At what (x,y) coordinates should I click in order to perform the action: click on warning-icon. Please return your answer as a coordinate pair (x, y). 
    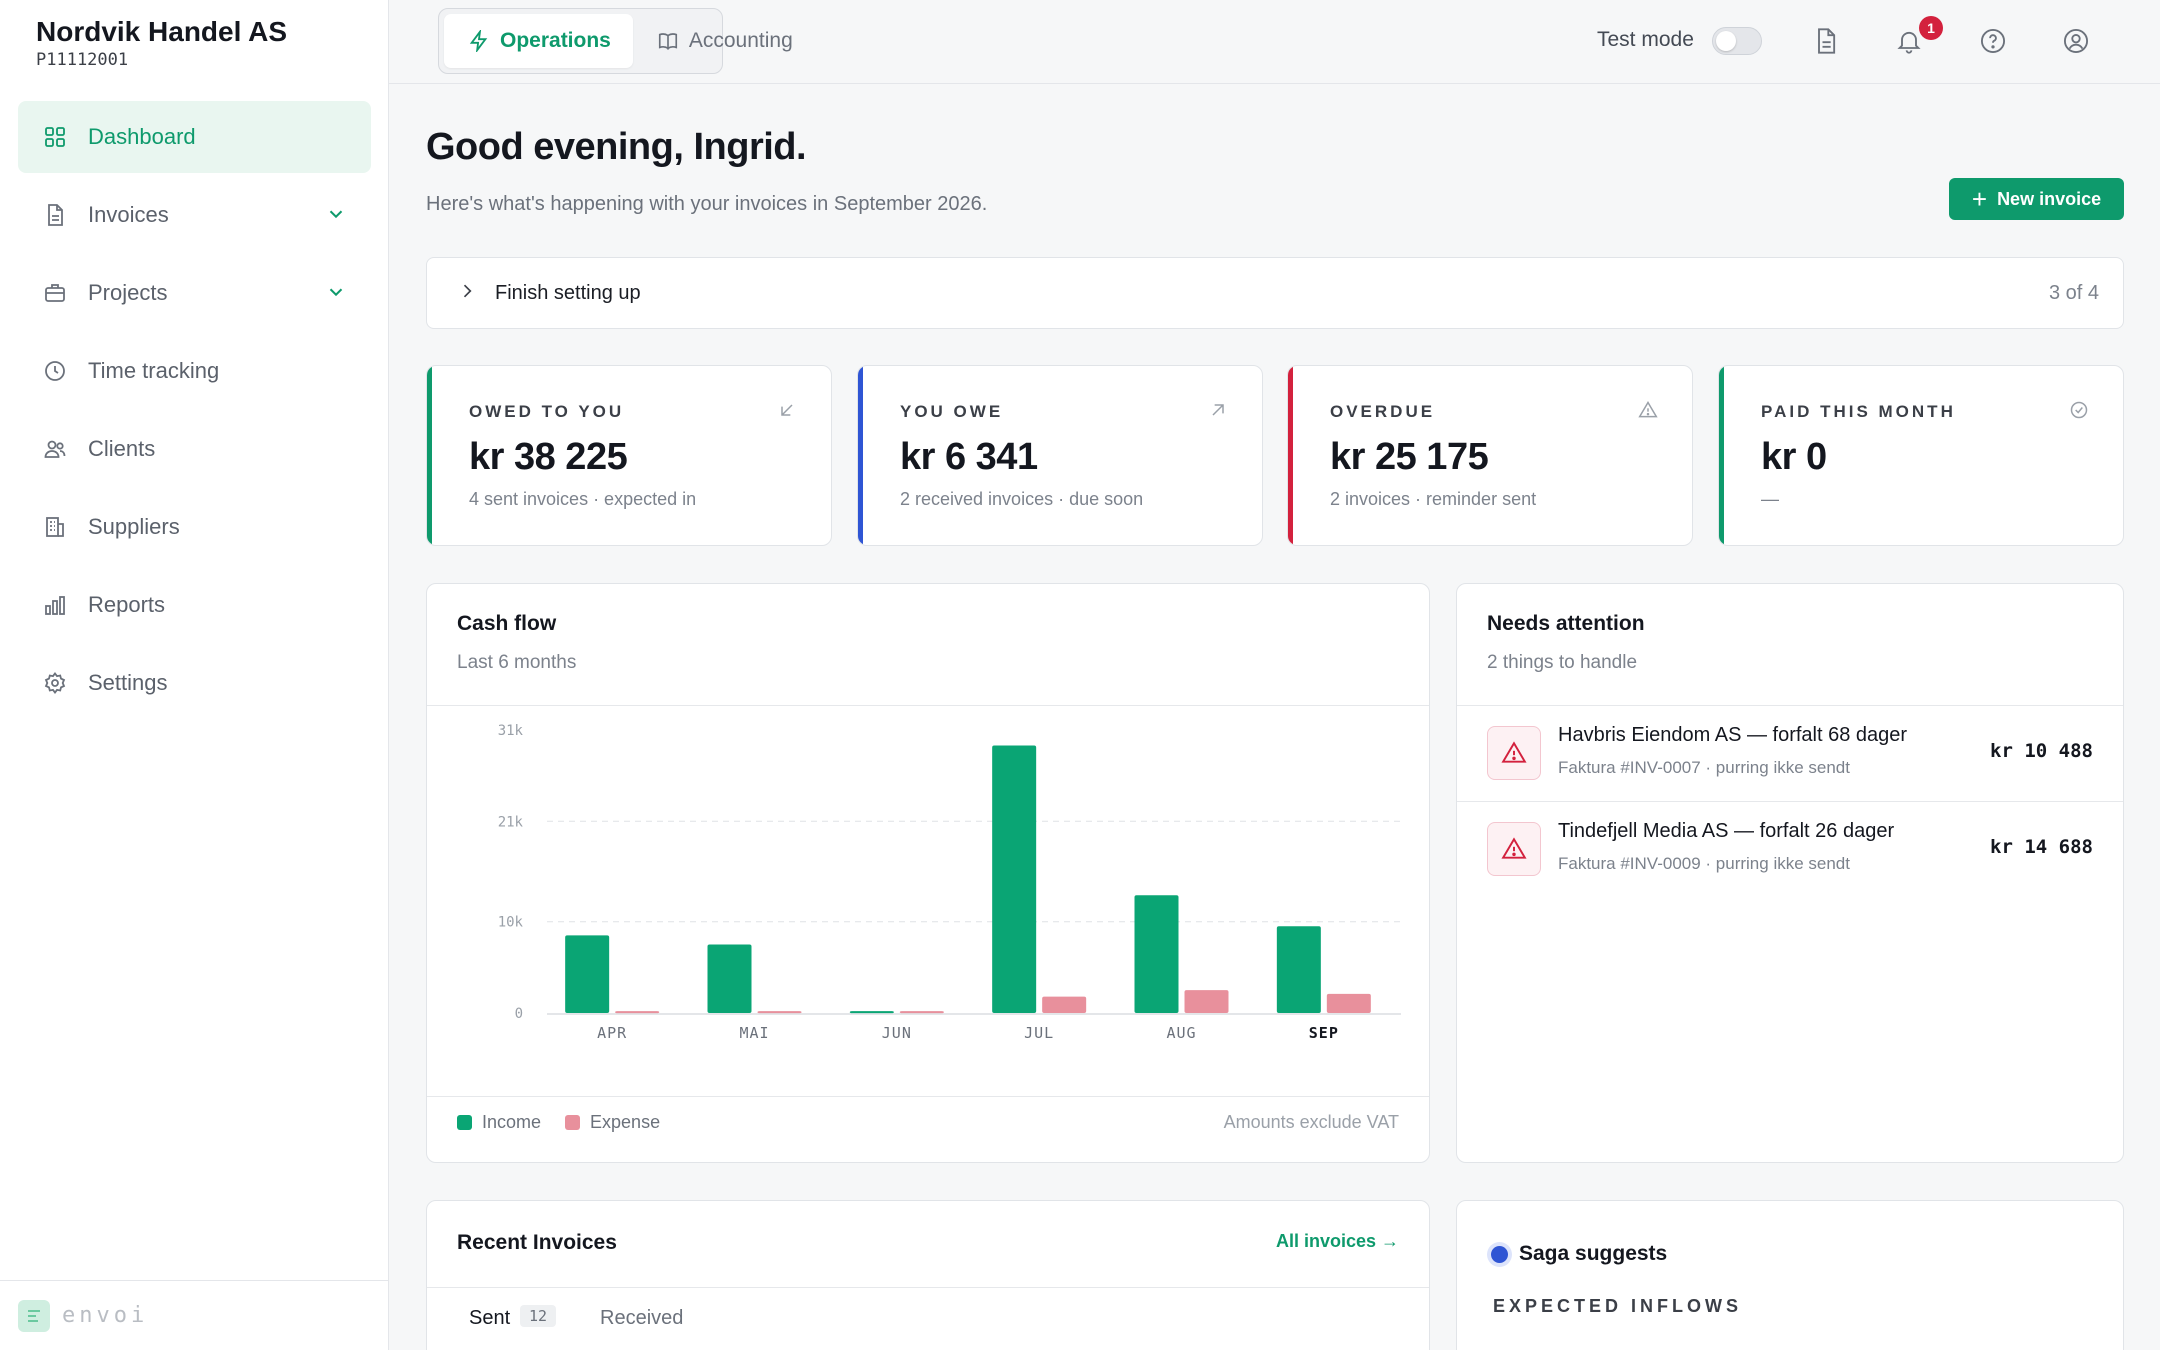
    Looking at the image, I should click on (1648, 412).